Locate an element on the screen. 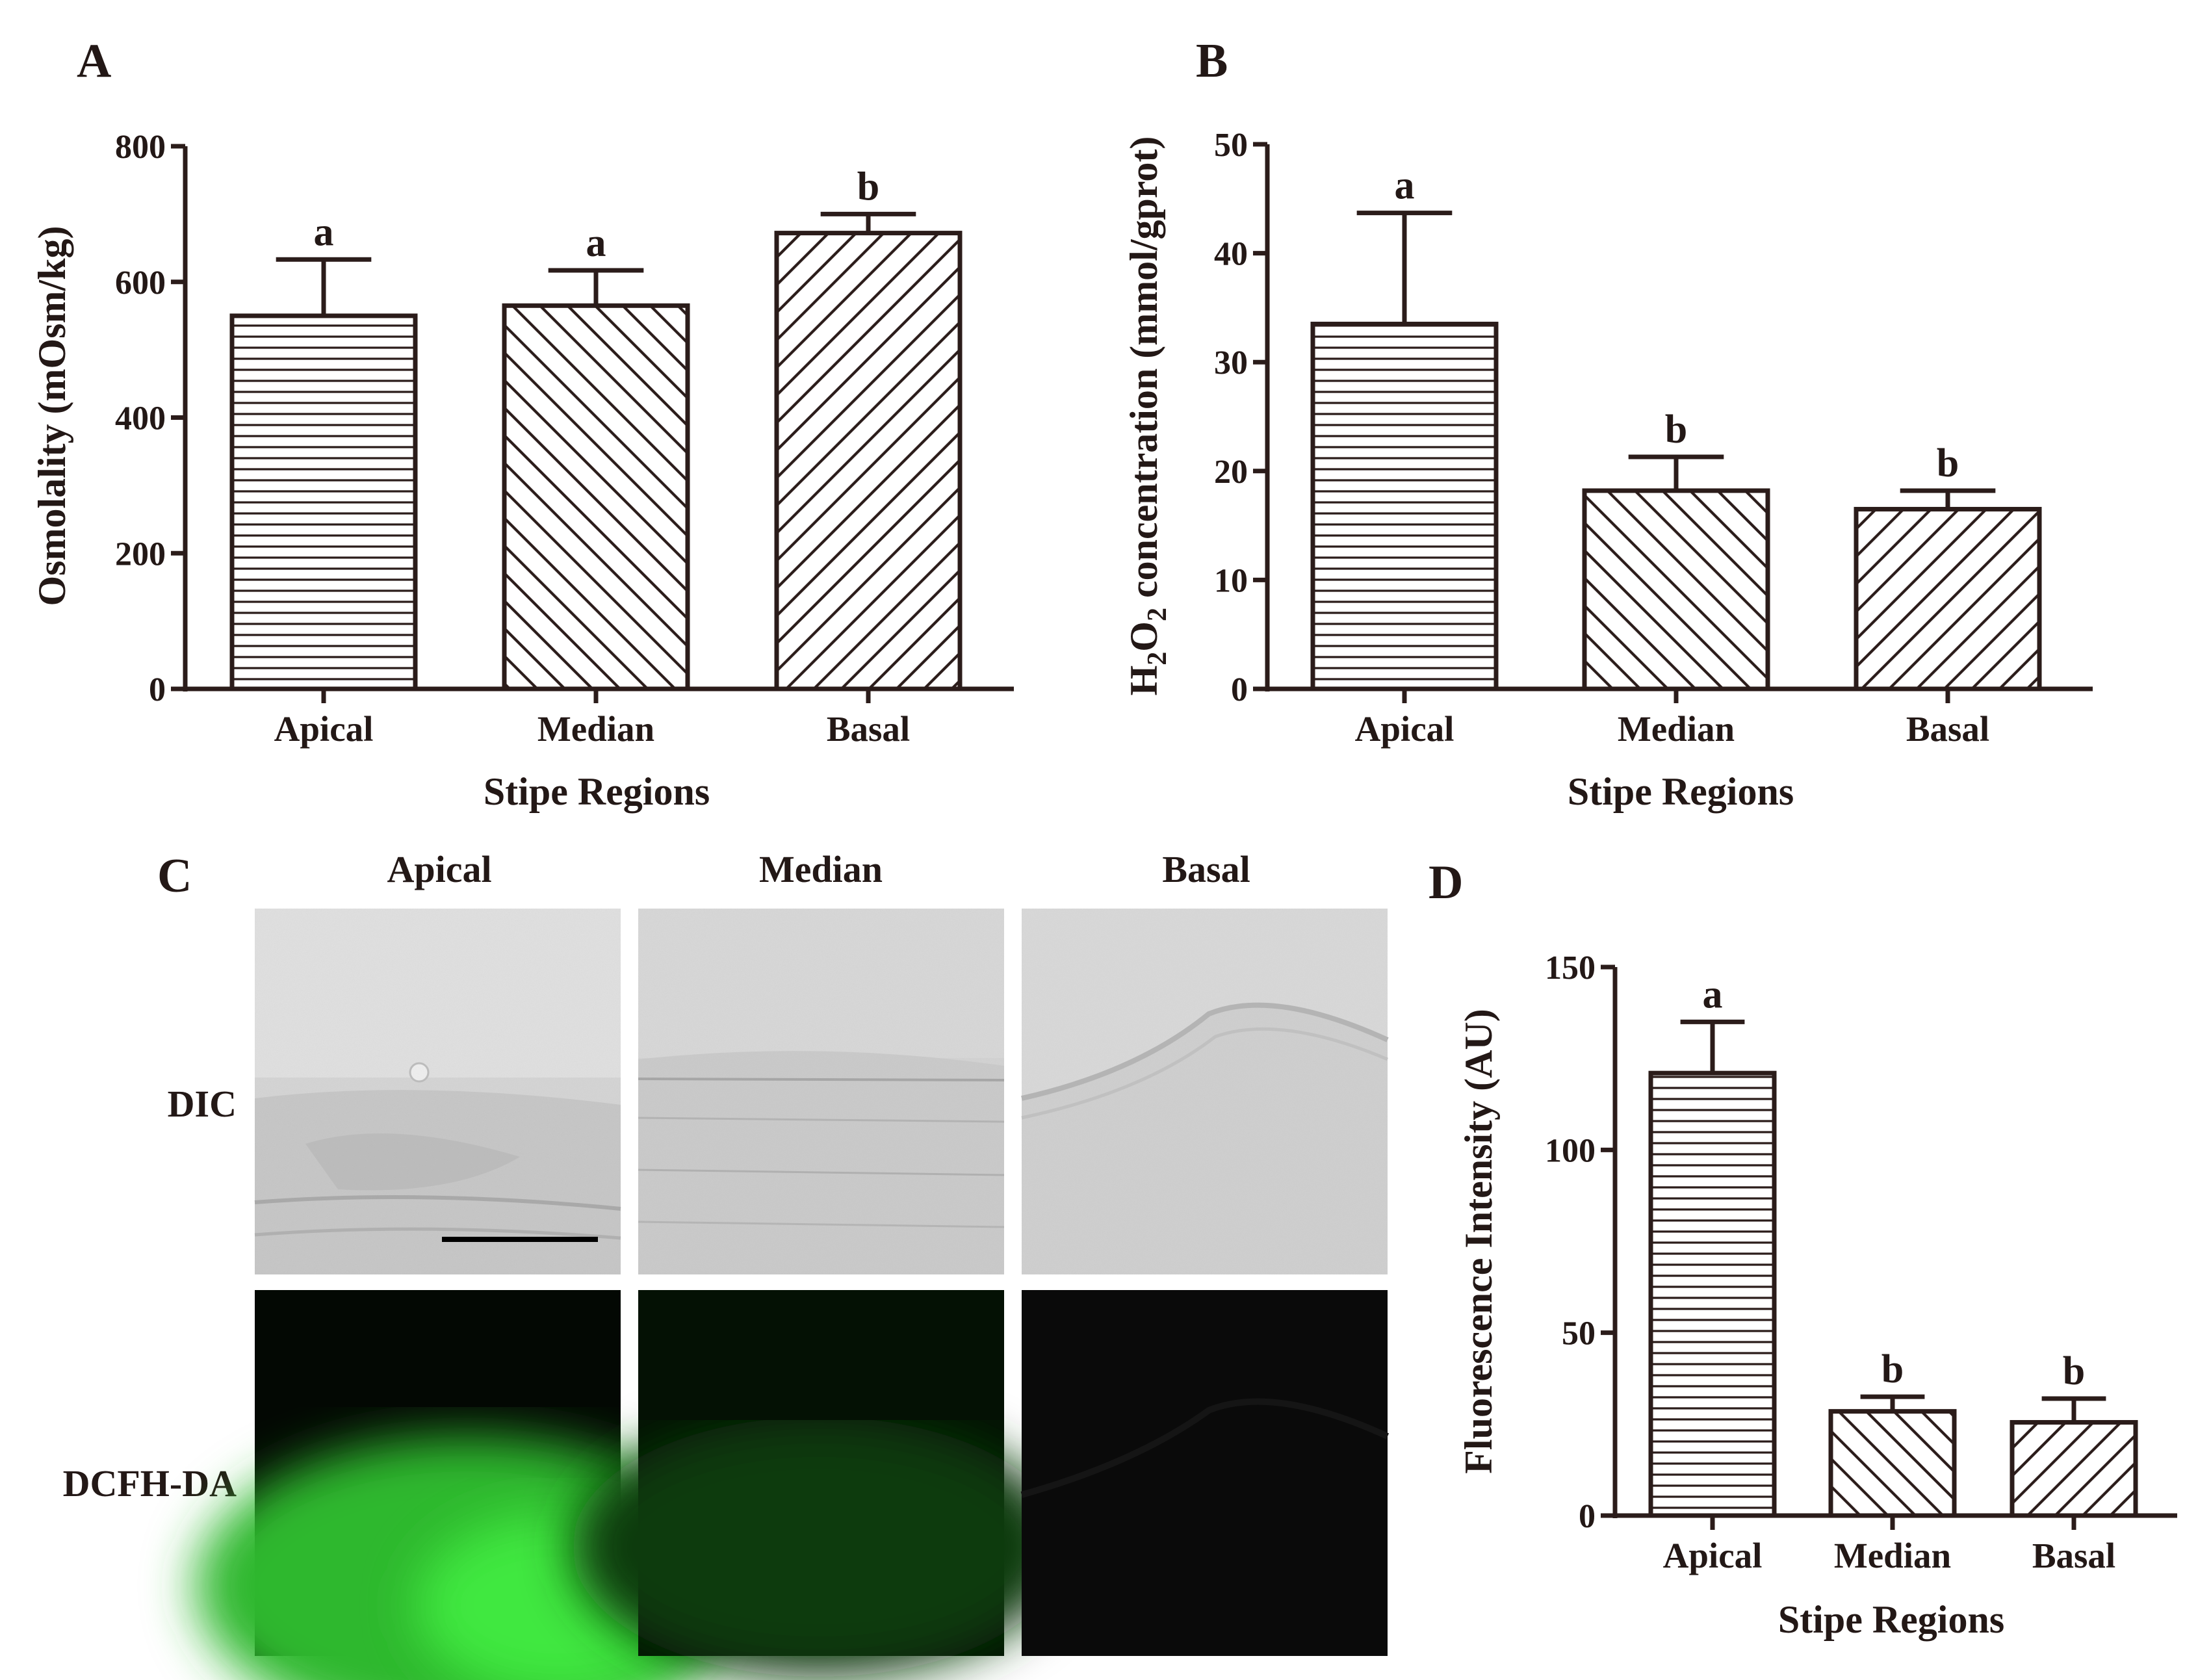 This screenshot has width=2185, height=1680. dic-image-median is located at coordinates (821, 1091).